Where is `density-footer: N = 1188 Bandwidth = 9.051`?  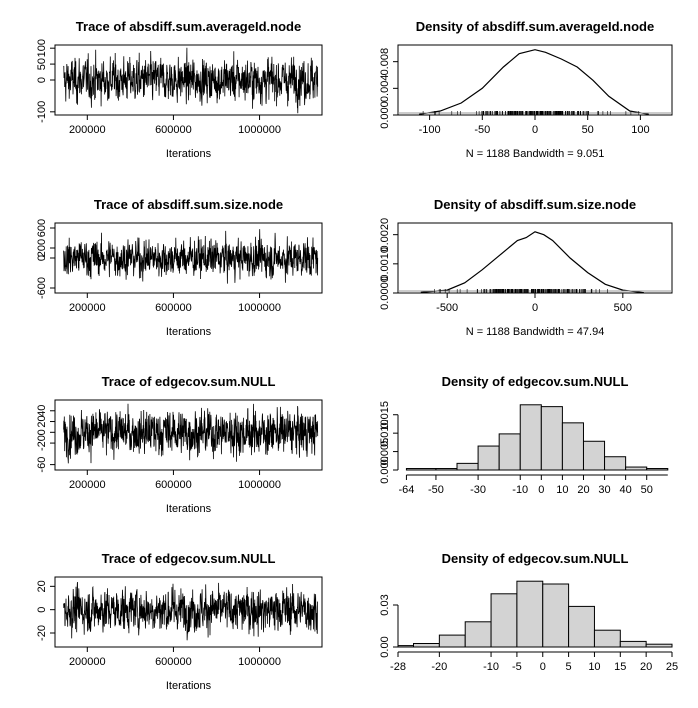
density-footer: N = 1188 Bandwidth = 9.051 is located at coordinates (535, 154).